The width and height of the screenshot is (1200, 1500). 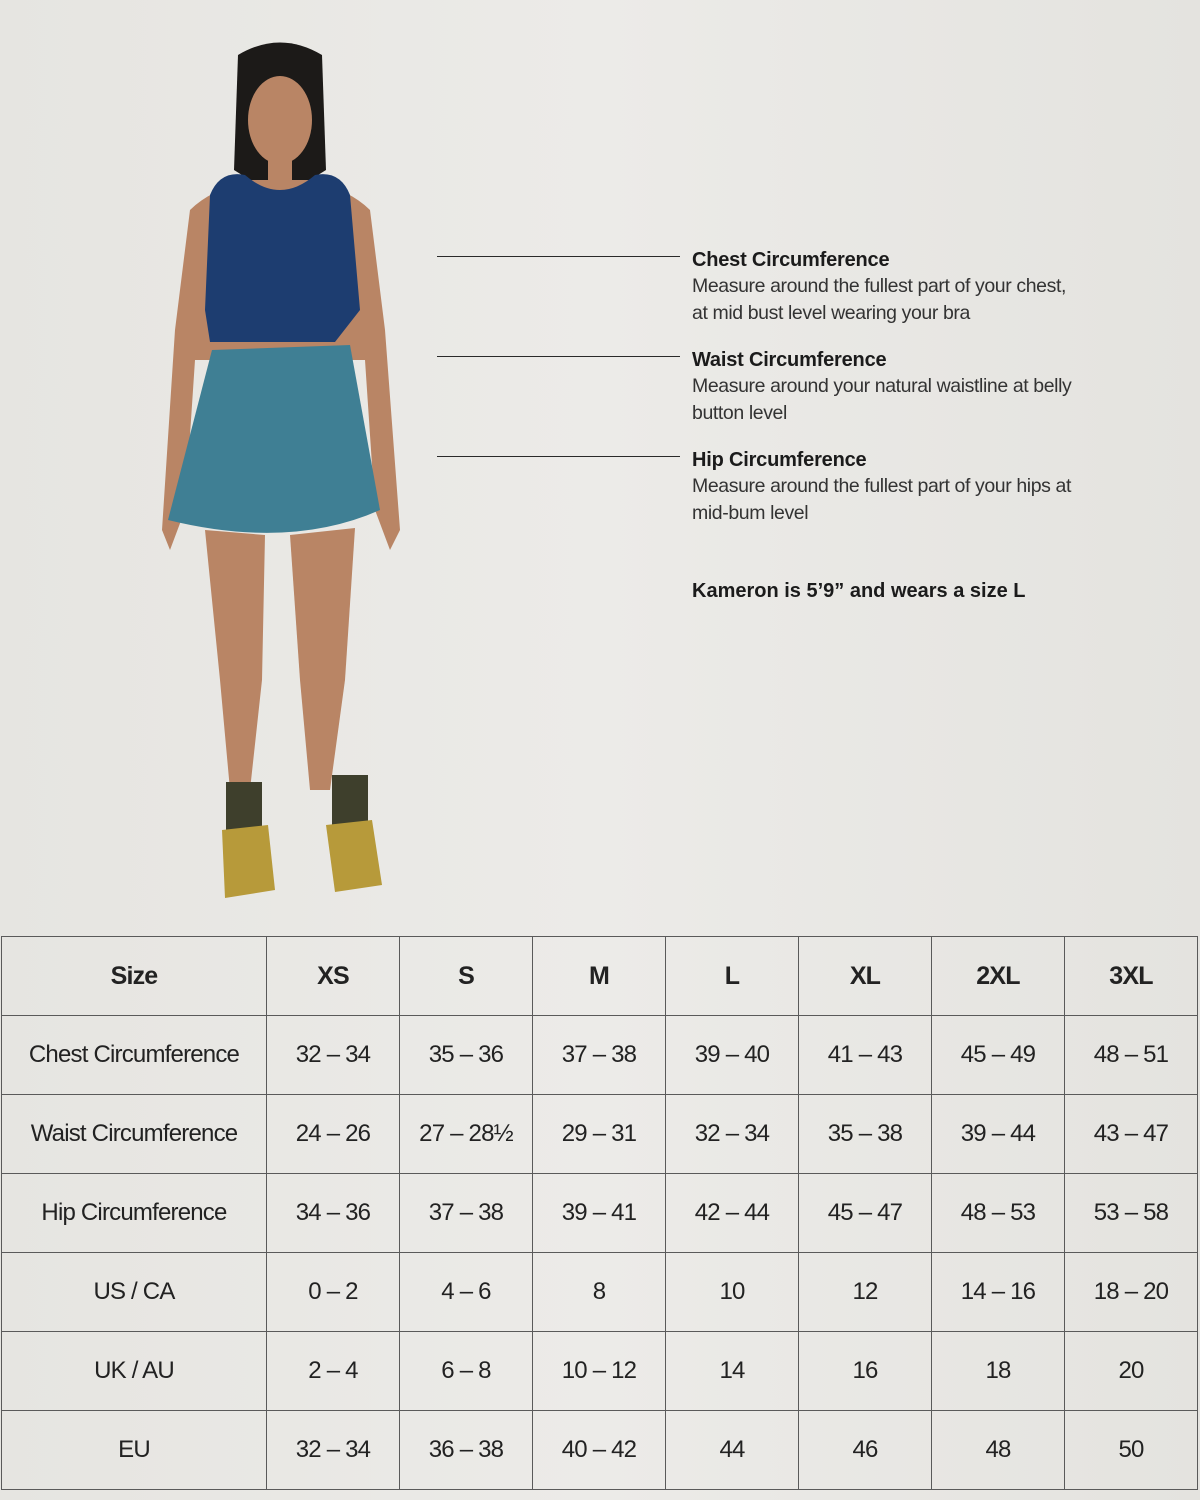 What do you see at coordinates (558, 256) in the screenshot?
I see `chest-guide-line` at bounding box center [558, 256].